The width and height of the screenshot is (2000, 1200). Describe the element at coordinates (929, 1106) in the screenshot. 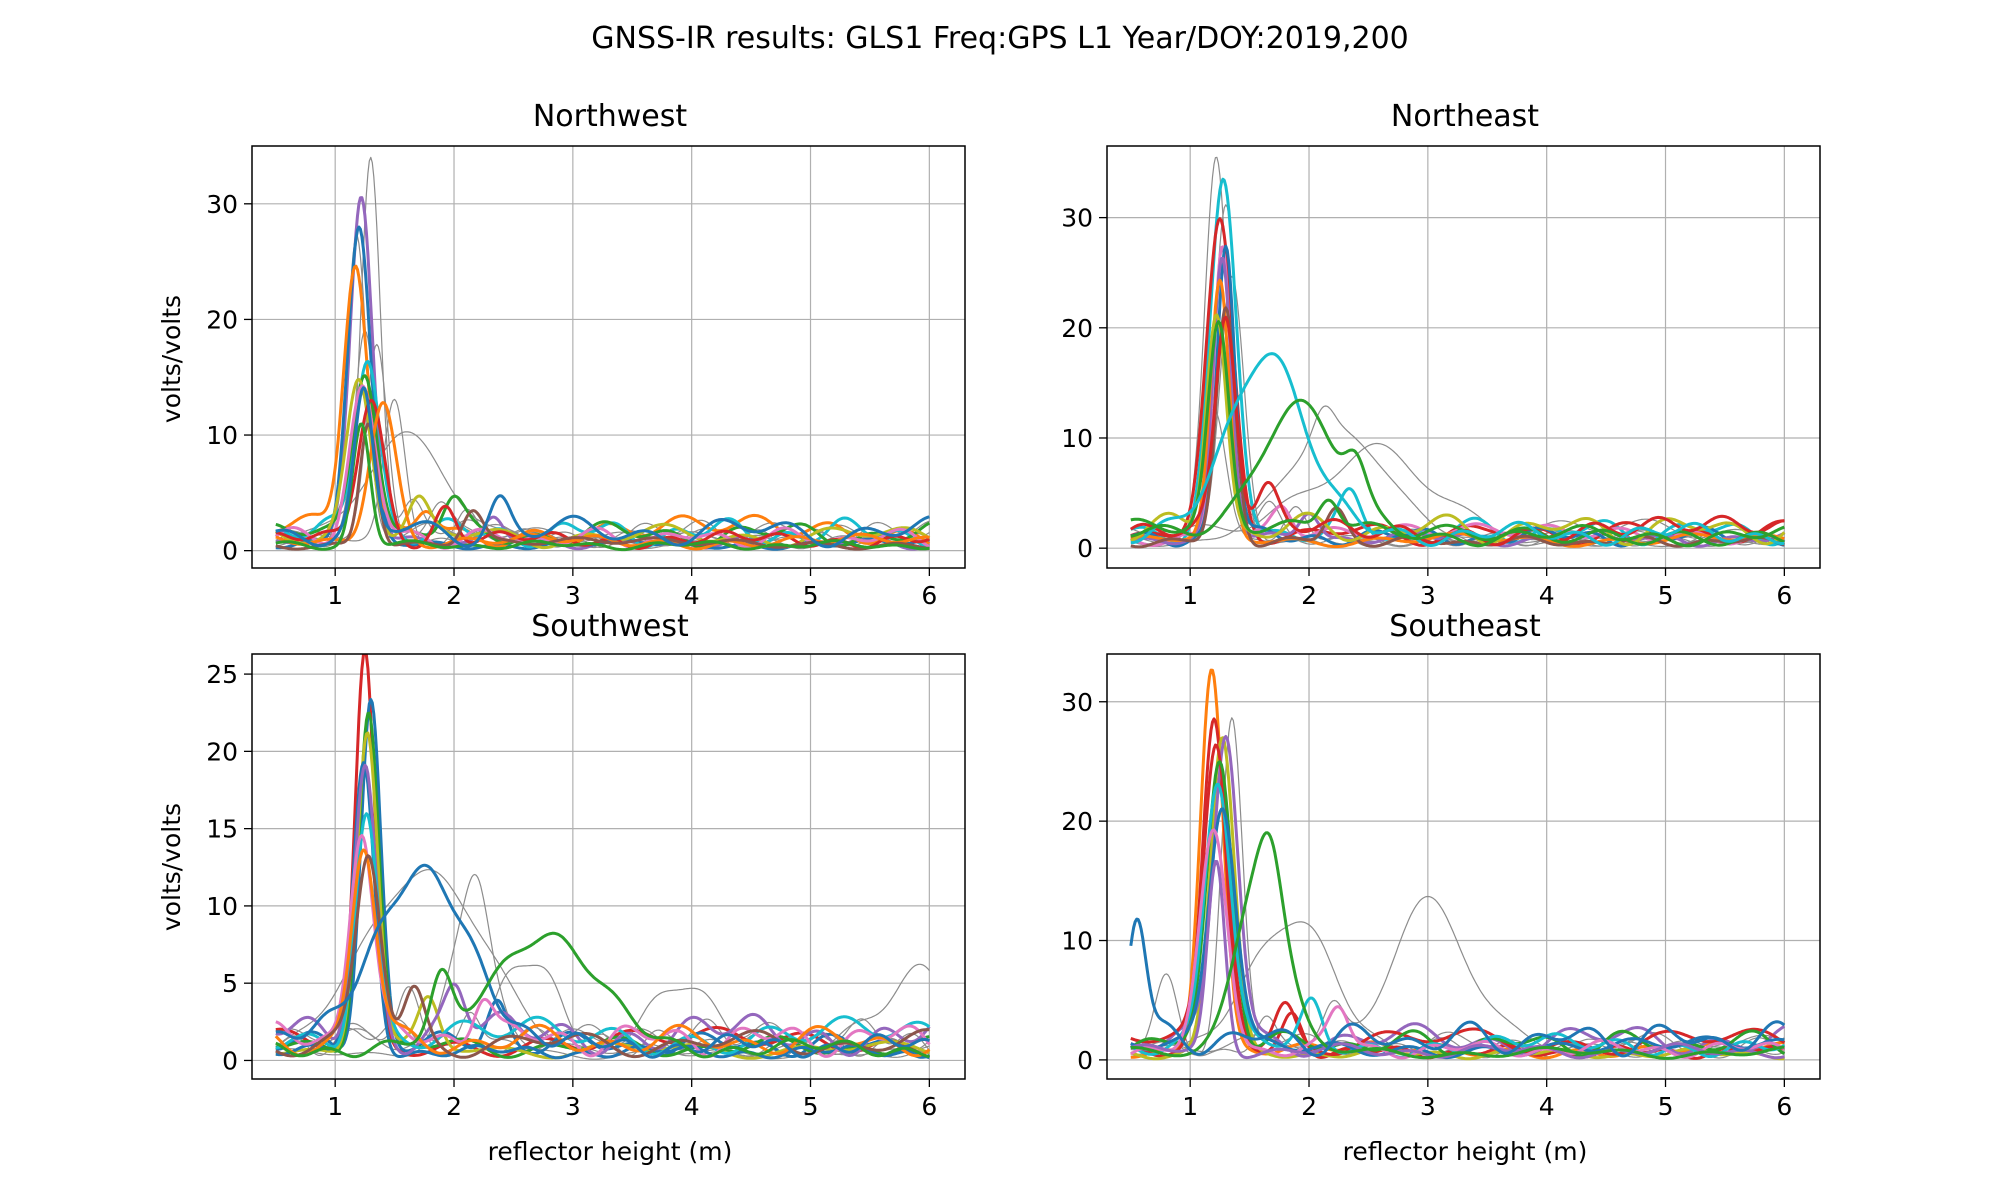

I see `x-tick-label-southwest: 6` at that location.